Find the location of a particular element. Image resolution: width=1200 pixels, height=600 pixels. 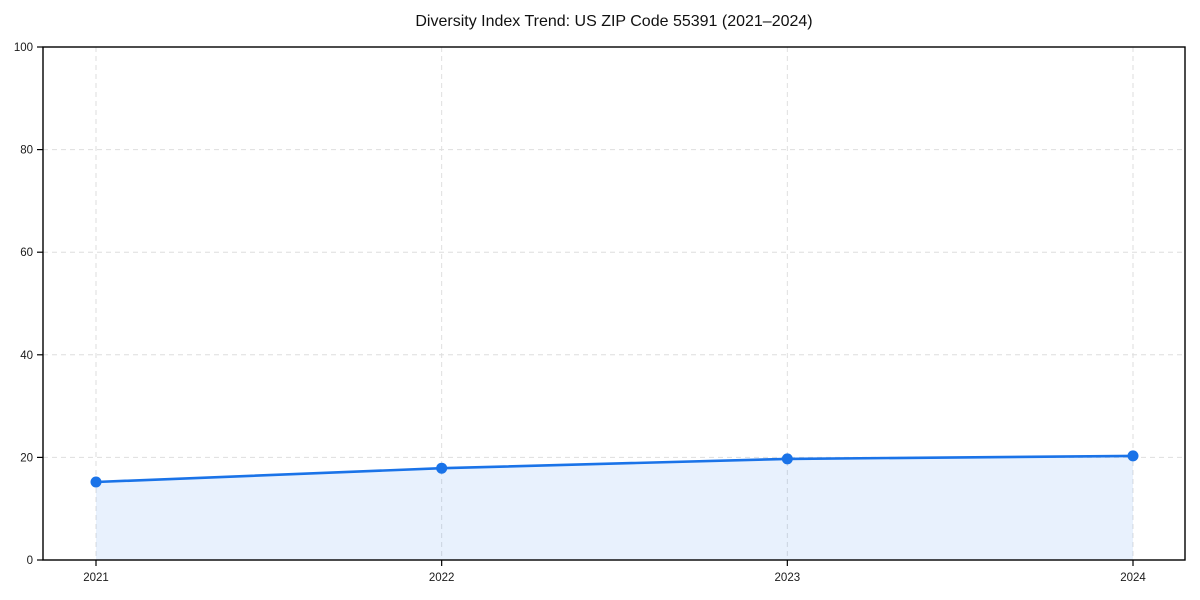

x-tick-label: 2021 is located at coordinates (96, 578).